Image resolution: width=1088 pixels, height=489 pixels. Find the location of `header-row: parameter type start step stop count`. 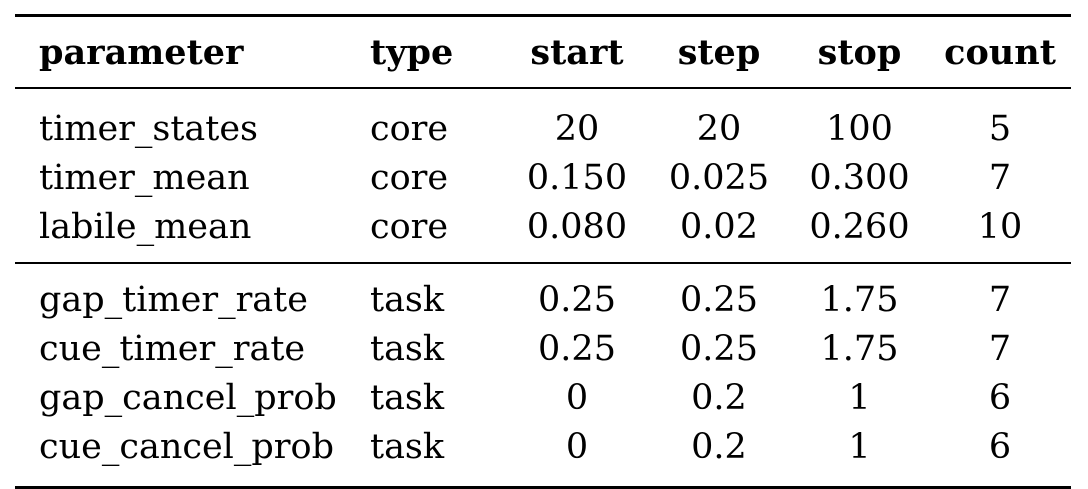

header-row: parameter type start step stop count is located at coordinates (543, 51).